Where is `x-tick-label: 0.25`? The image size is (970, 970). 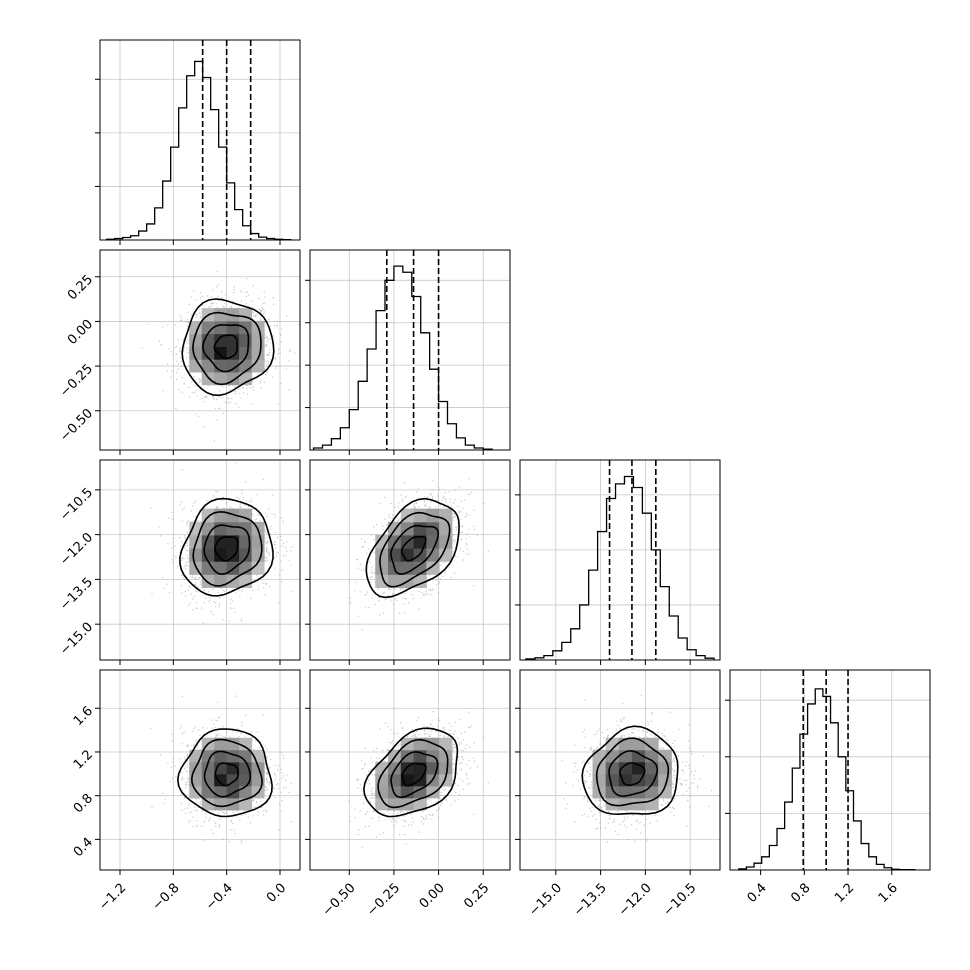 x-tick-label: 0.25 is located at coordinates (476, 896).